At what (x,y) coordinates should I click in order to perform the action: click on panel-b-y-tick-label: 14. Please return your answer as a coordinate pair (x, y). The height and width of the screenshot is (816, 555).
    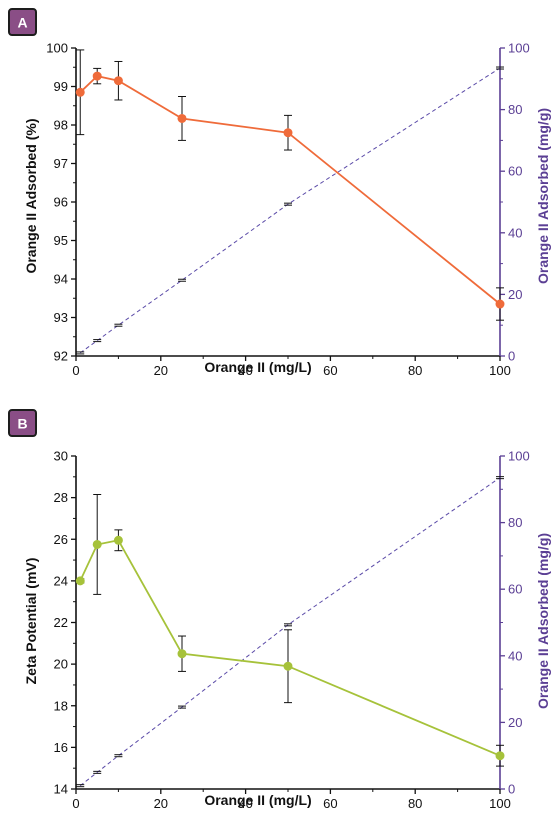
    Looking at the image, I should click on (61, 789).